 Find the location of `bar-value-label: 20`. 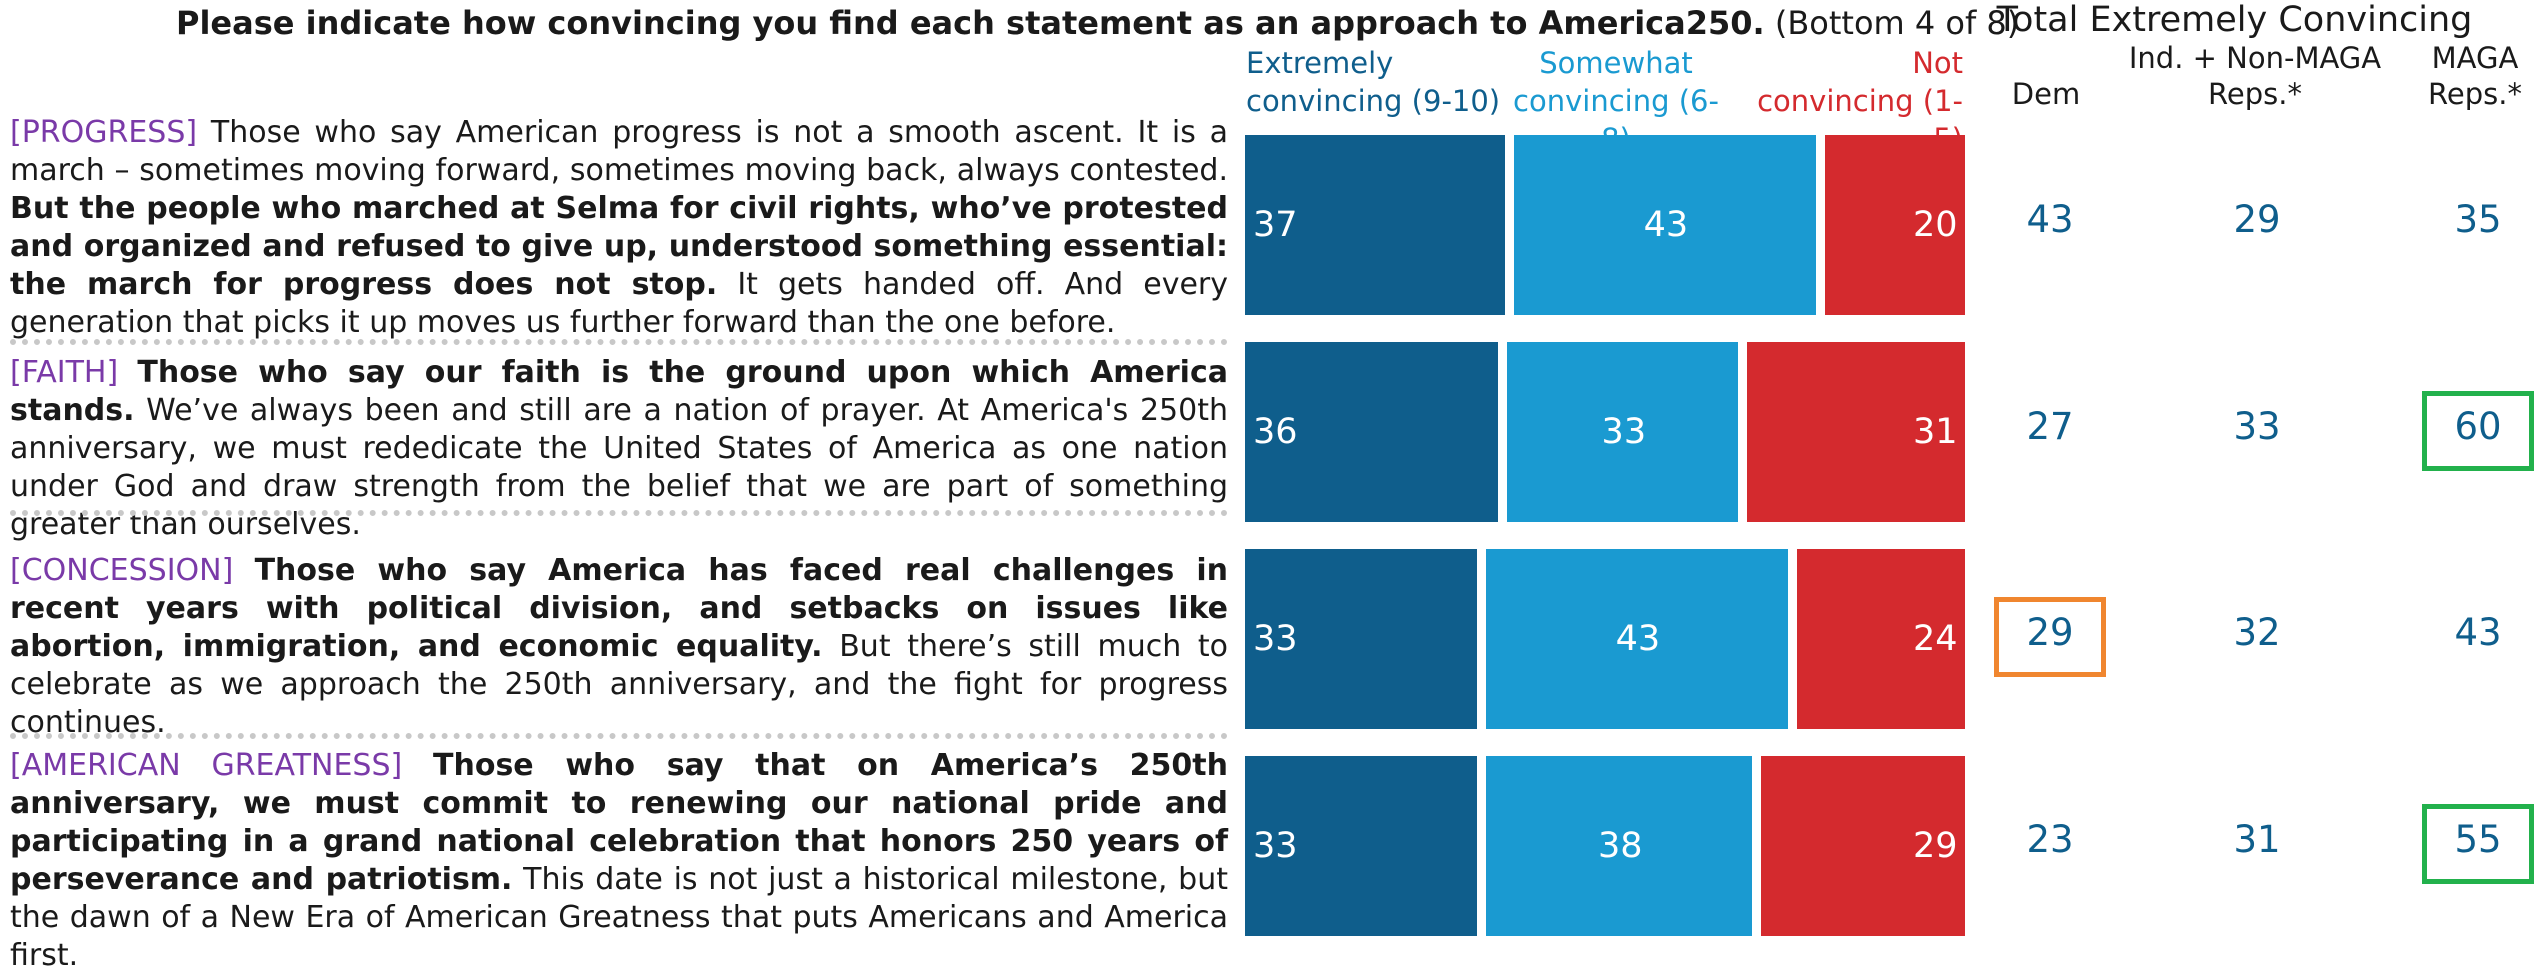

bar-value-label: 20 is located at coordinates (1935, 225).